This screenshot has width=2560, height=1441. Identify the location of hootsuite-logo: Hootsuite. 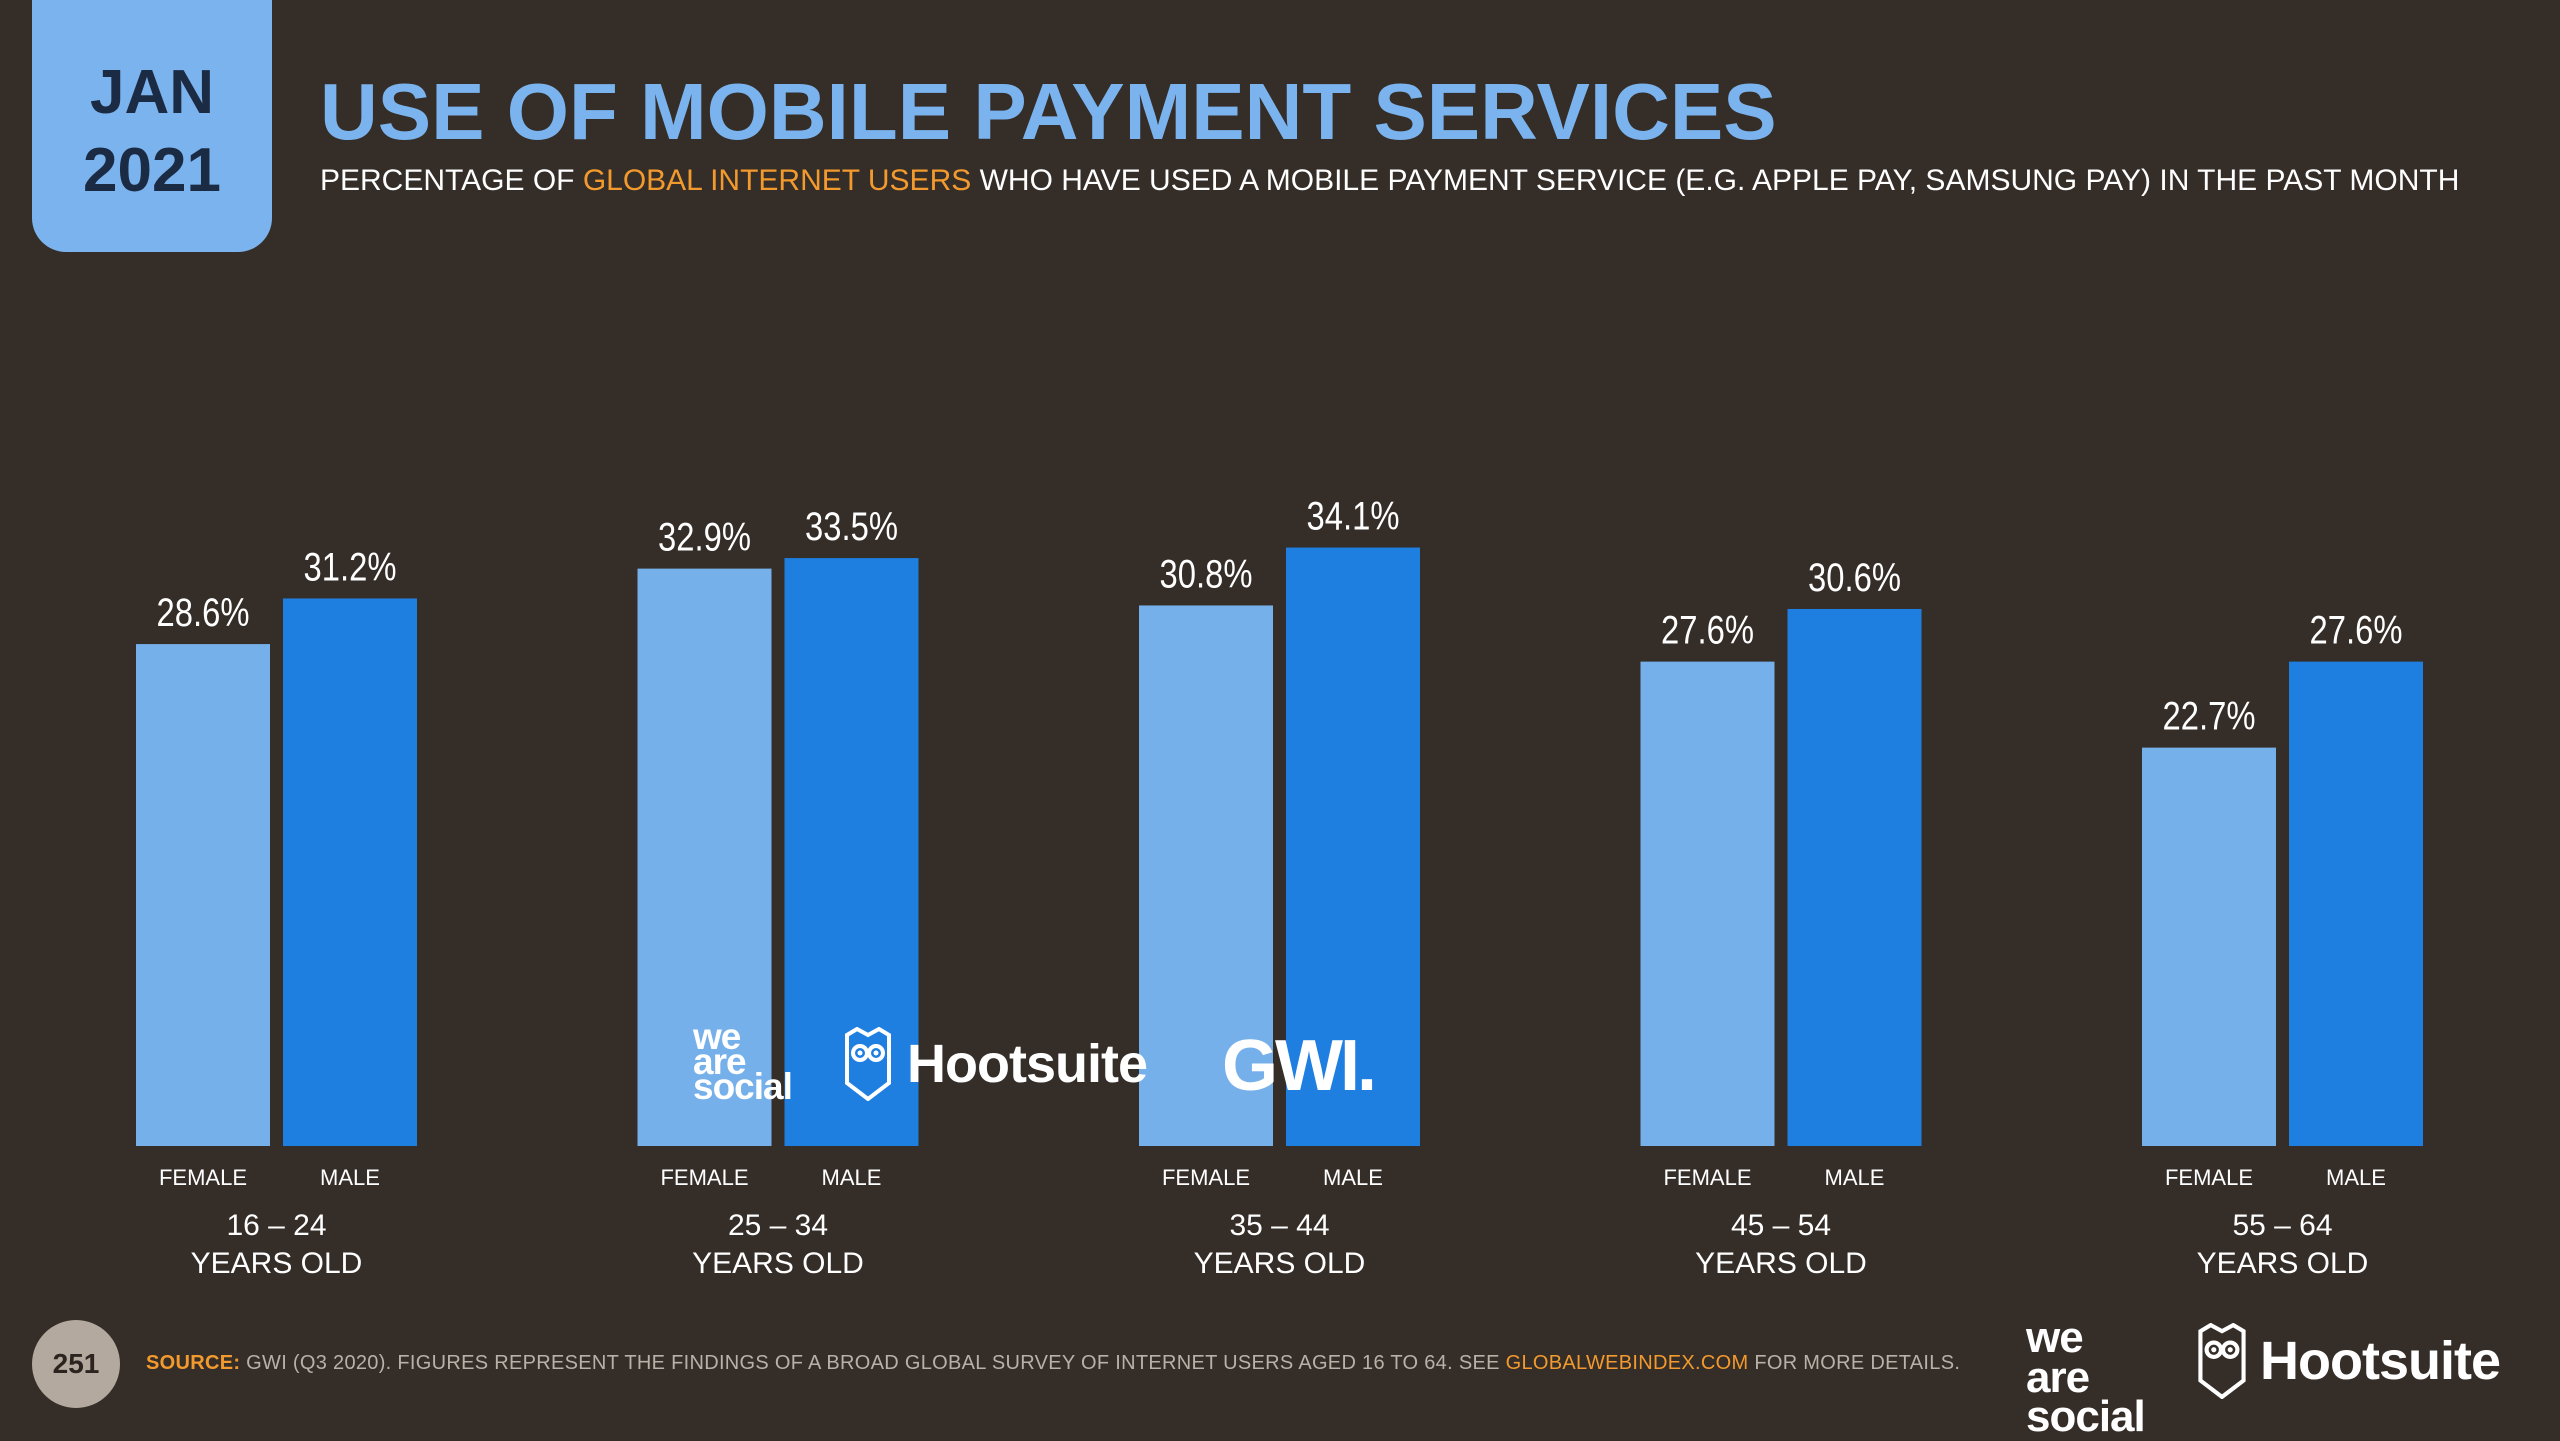
(2348, 1361).